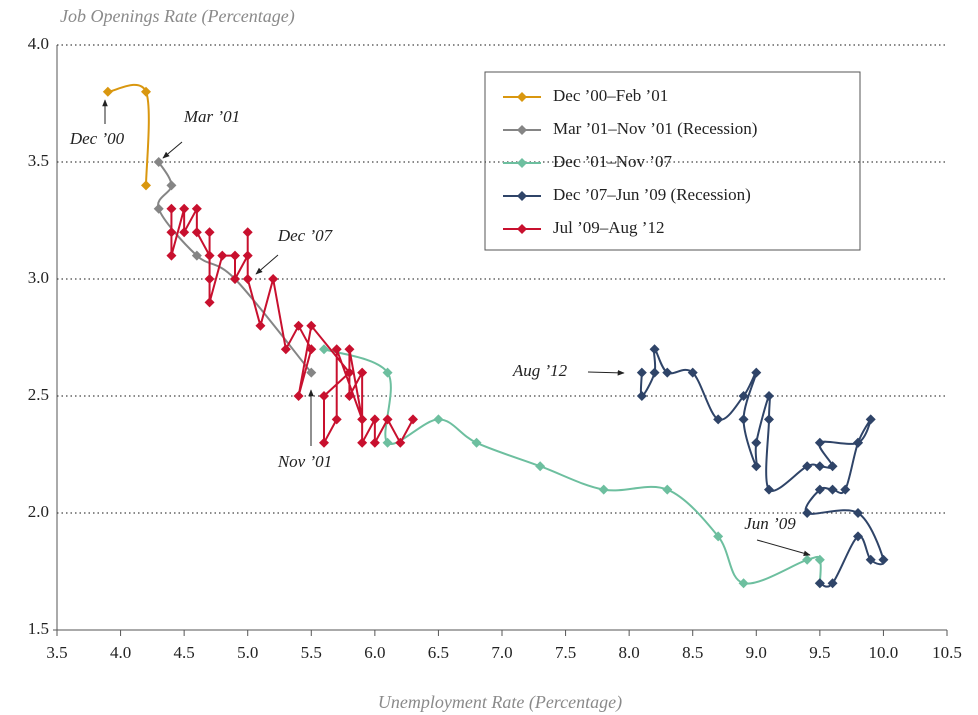 The height and width of the screenshot is (715, 978). What do you see at coordinates (184, 652) in the screenshot?
I see `x-tick-label: 4.5` at bounding box center [184, 652].